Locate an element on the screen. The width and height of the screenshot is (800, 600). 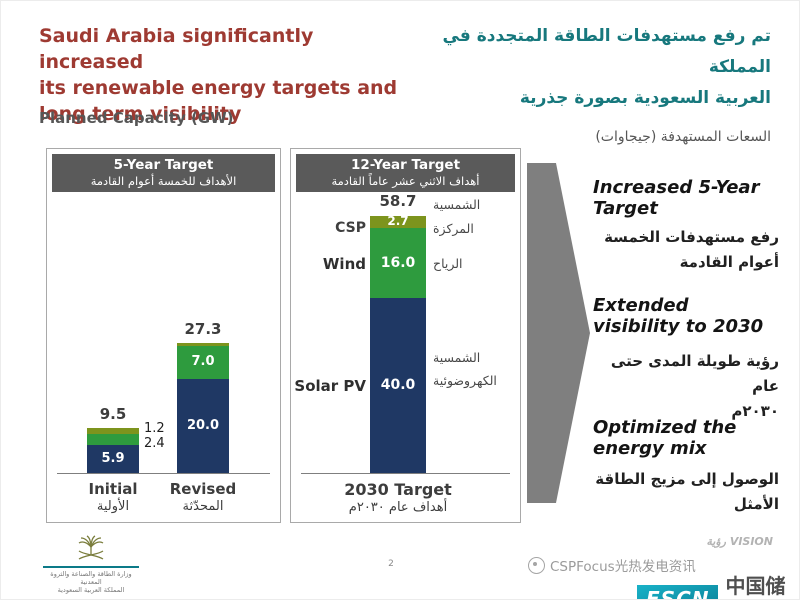
message-3-line2: energy mix is located at coordinates (650, 448).